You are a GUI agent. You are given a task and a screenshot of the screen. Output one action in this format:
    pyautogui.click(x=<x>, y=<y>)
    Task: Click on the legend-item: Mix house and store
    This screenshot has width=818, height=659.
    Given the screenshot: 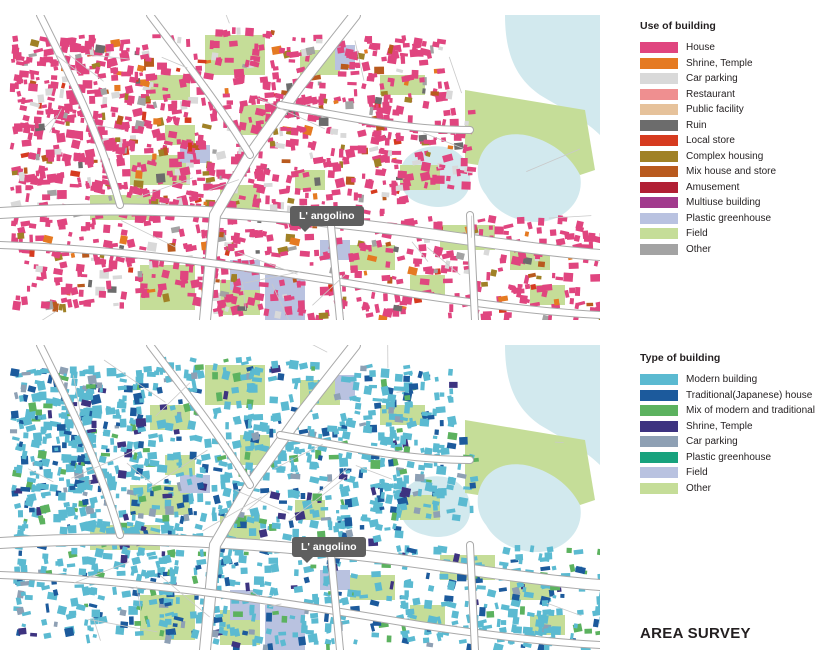 What is the action you would take?
    pyautogui.click(x=708, y=172)
    